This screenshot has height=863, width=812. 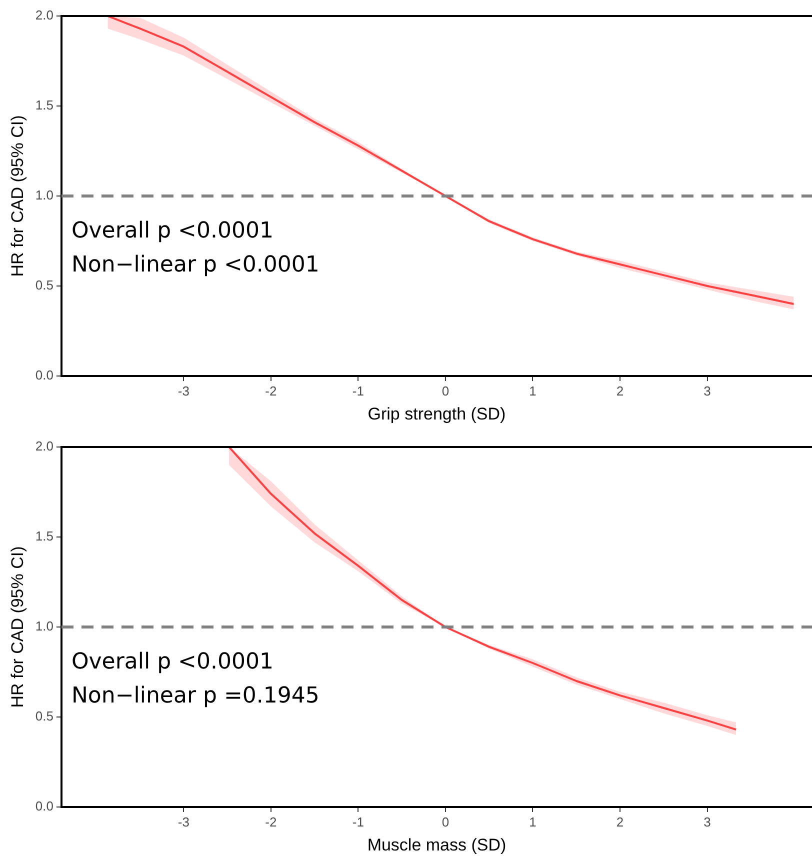 What do you see at coordinates (437, 414) in the screenshot?
I see `x-axis-title: Grip strength (SD)` at bounding box center [437, 414].